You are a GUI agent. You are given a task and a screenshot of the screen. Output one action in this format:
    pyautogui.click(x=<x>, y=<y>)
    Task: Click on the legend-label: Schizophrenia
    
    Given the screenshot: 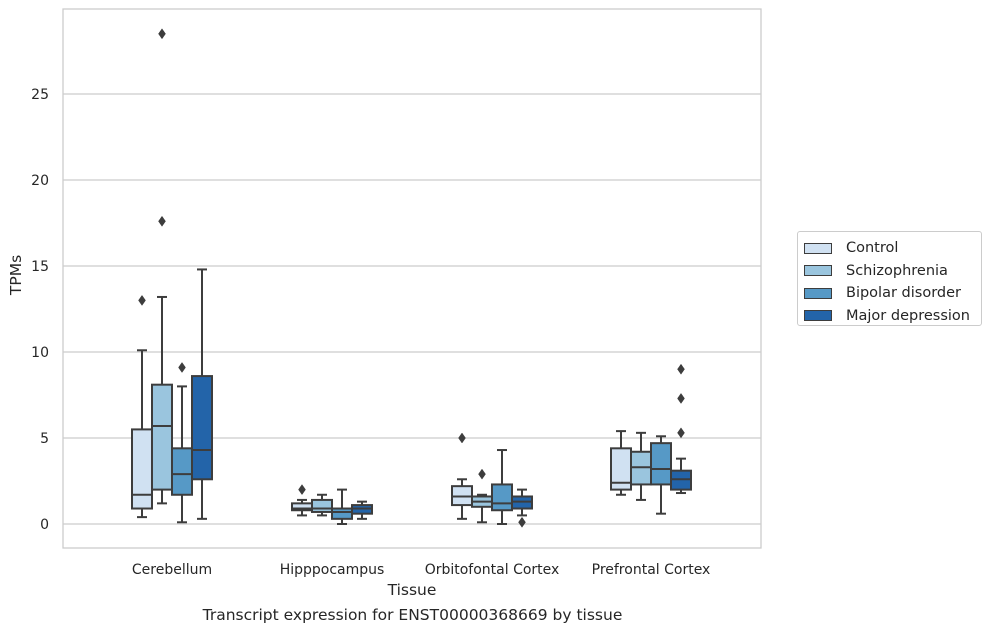 What is the action you would take?
    pyautogui.click(x=897, y=270)
    